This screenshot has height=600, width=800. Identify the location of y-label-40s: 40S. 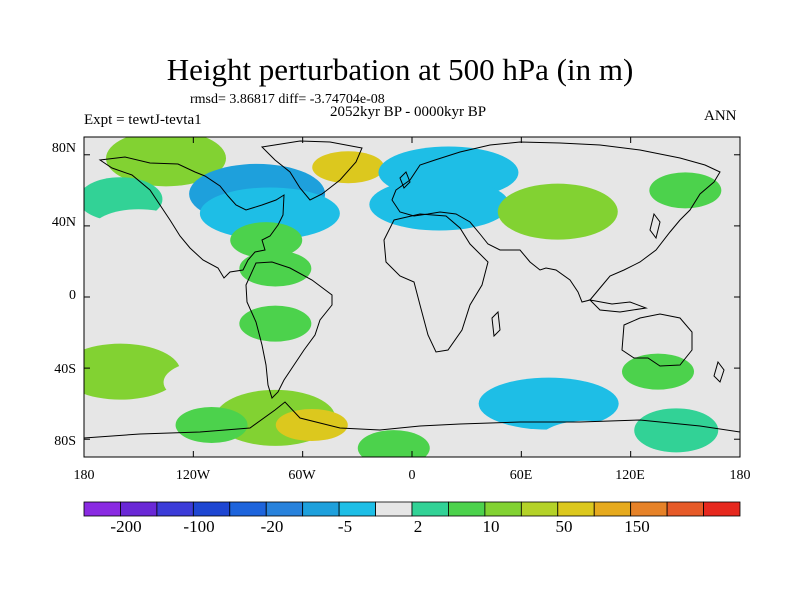
(65, 369).